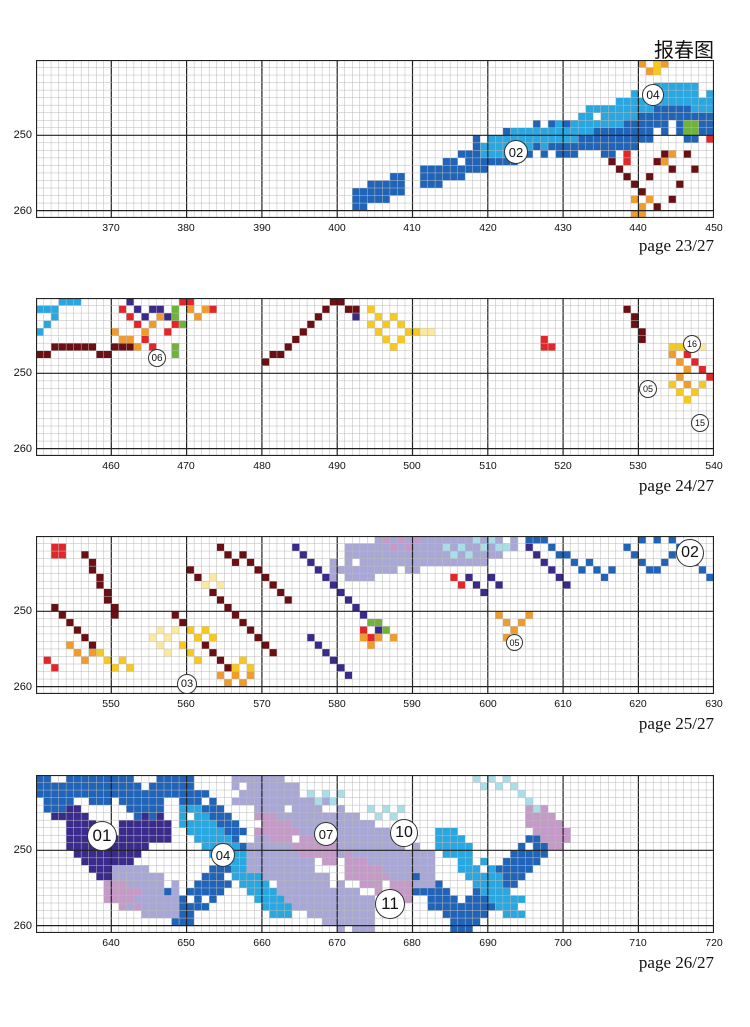 The image size is (750, 1027). What do you see at coordinates (648, 389) in the screenshot?
I see `color-number-badge: 05` at bounding box center [648, 389].